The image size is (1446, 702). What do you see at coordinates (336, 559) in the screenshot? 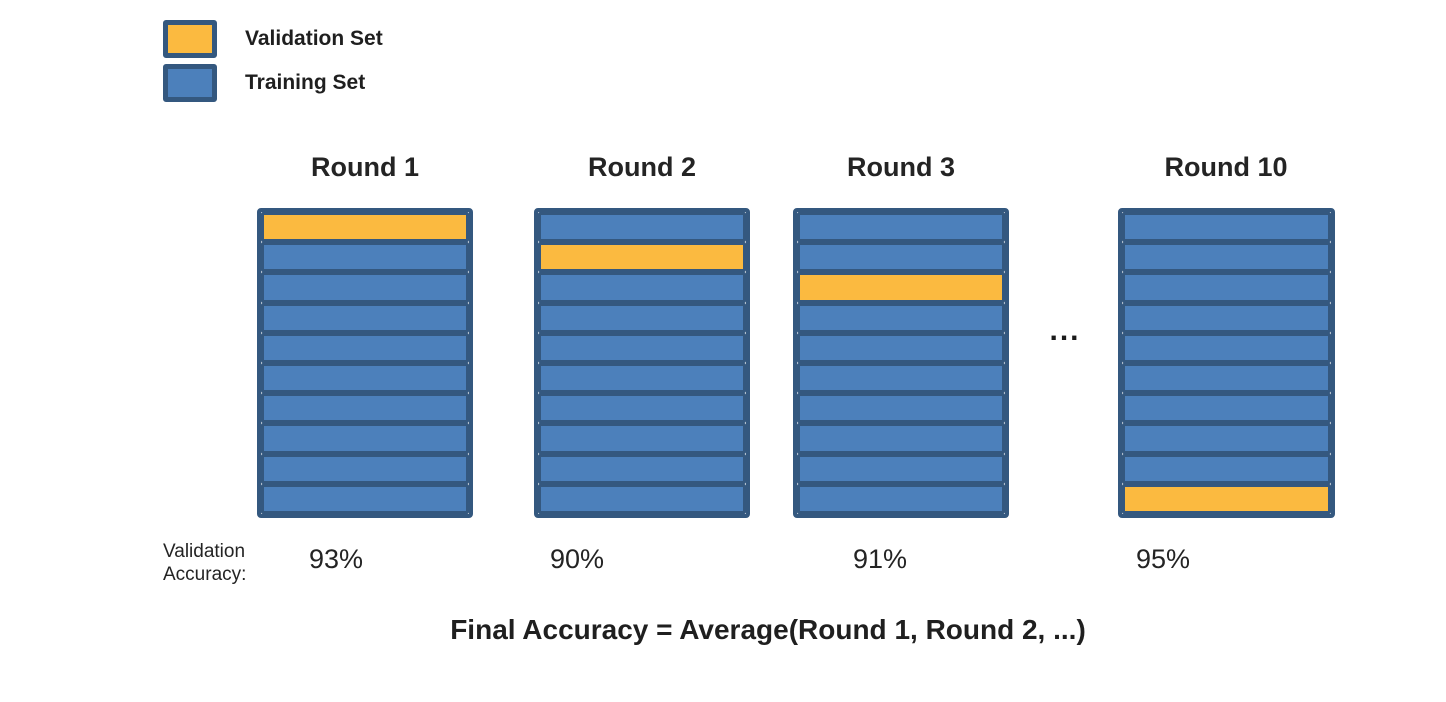
I see `round-1-accuracy: 93%` at bounding box center [336, 559].